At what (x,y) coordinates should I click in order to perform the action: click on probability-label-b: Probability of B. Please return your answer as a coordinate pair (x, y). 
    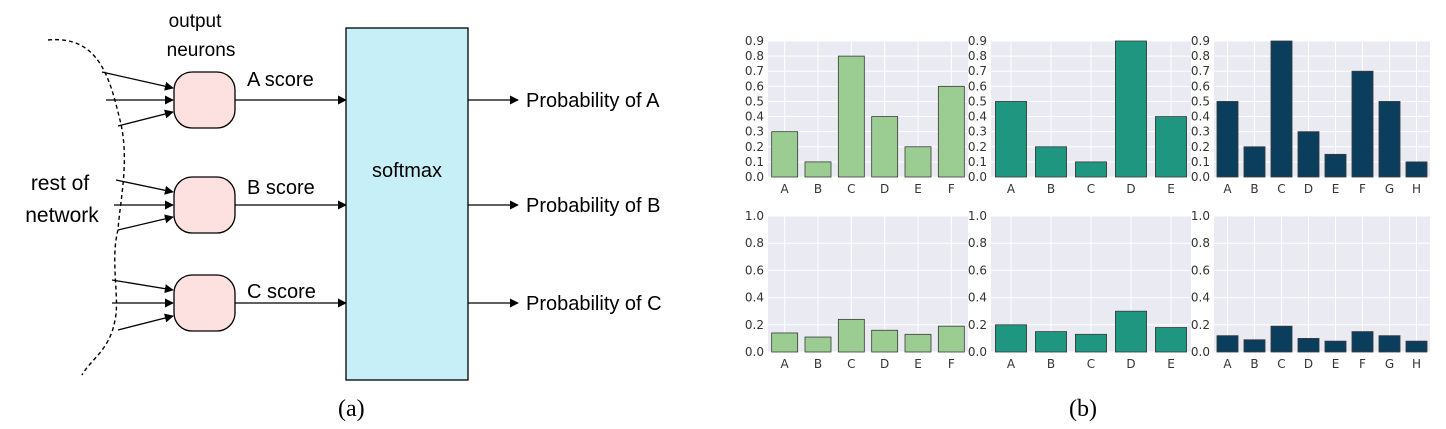
    Looking at the image, I should click on (593, 206).